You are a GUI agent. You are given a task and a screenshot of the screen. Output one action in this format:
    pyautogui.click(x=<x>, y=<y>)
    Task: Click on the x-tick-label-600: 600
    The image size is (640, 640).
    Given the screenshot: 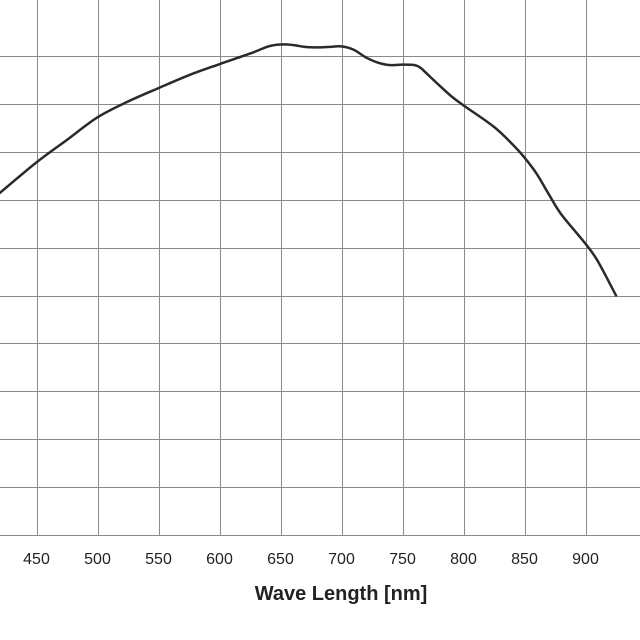 What is the action you would take?
    pyautogui.click(x=219, y=559)
    